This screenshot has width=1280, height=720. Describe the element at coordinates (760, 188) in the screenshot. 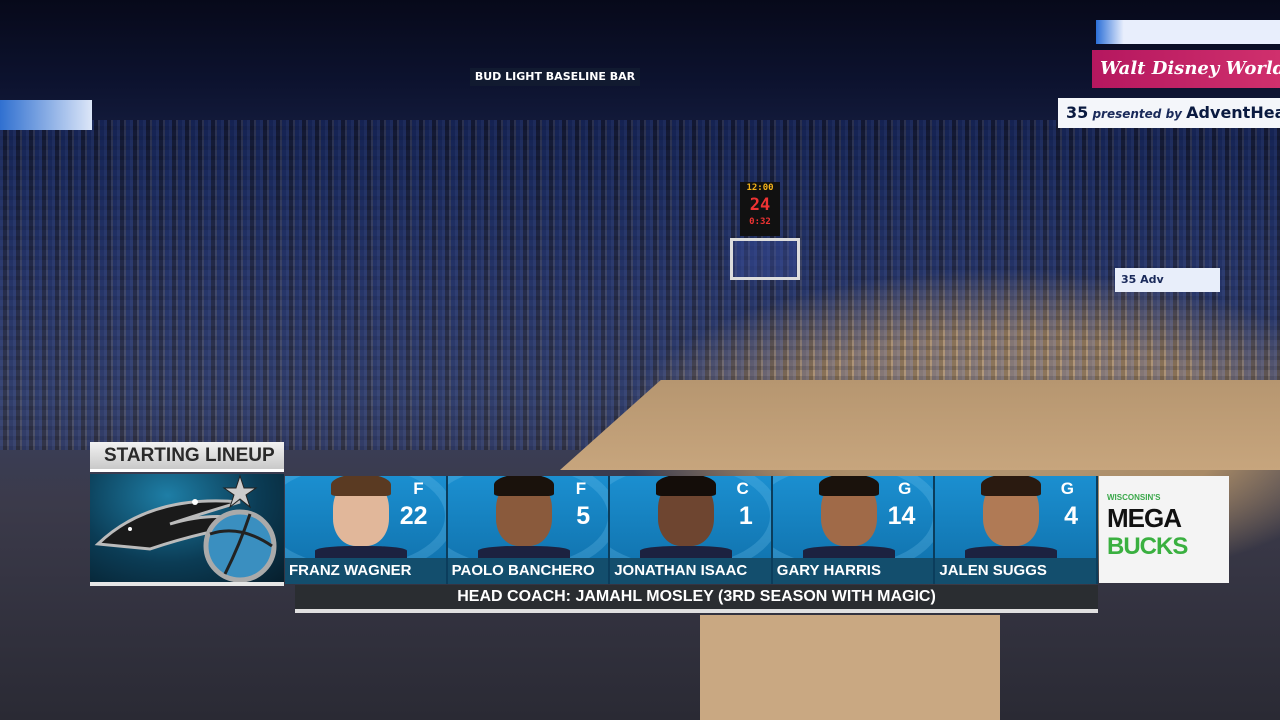

I see `game-clock: 12:00` at that location.